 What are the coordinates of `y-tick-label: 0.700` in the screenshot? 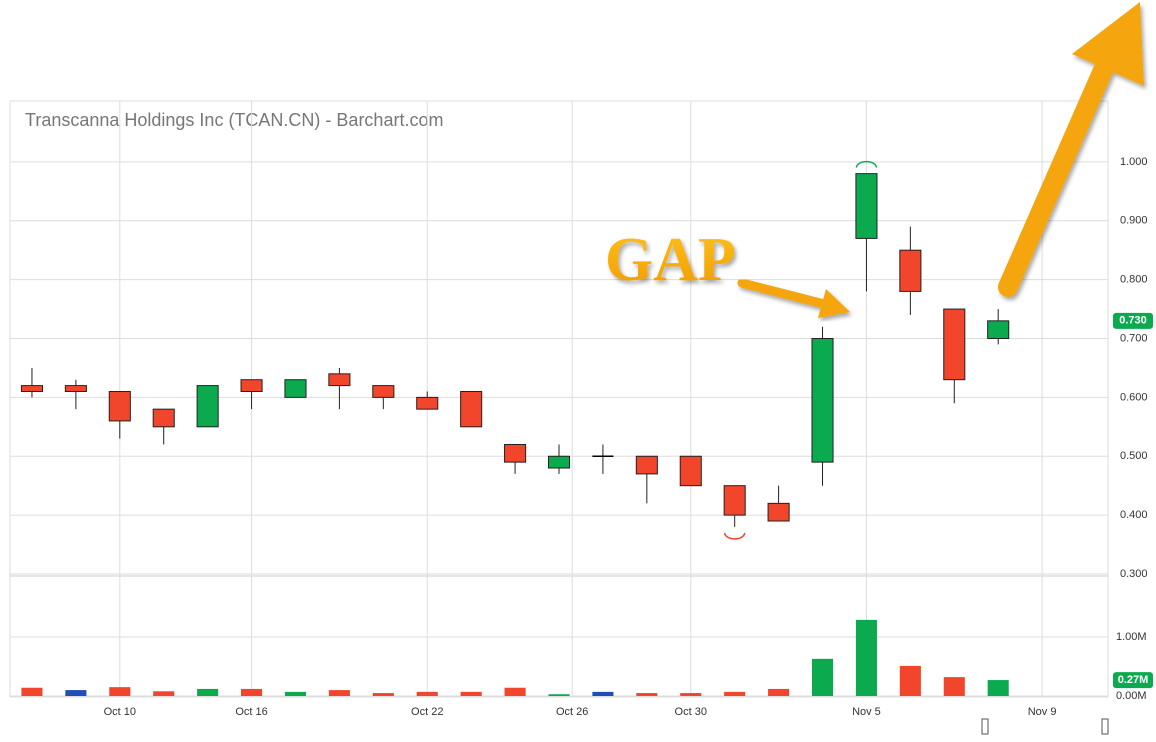 It's located at (1134, 338).